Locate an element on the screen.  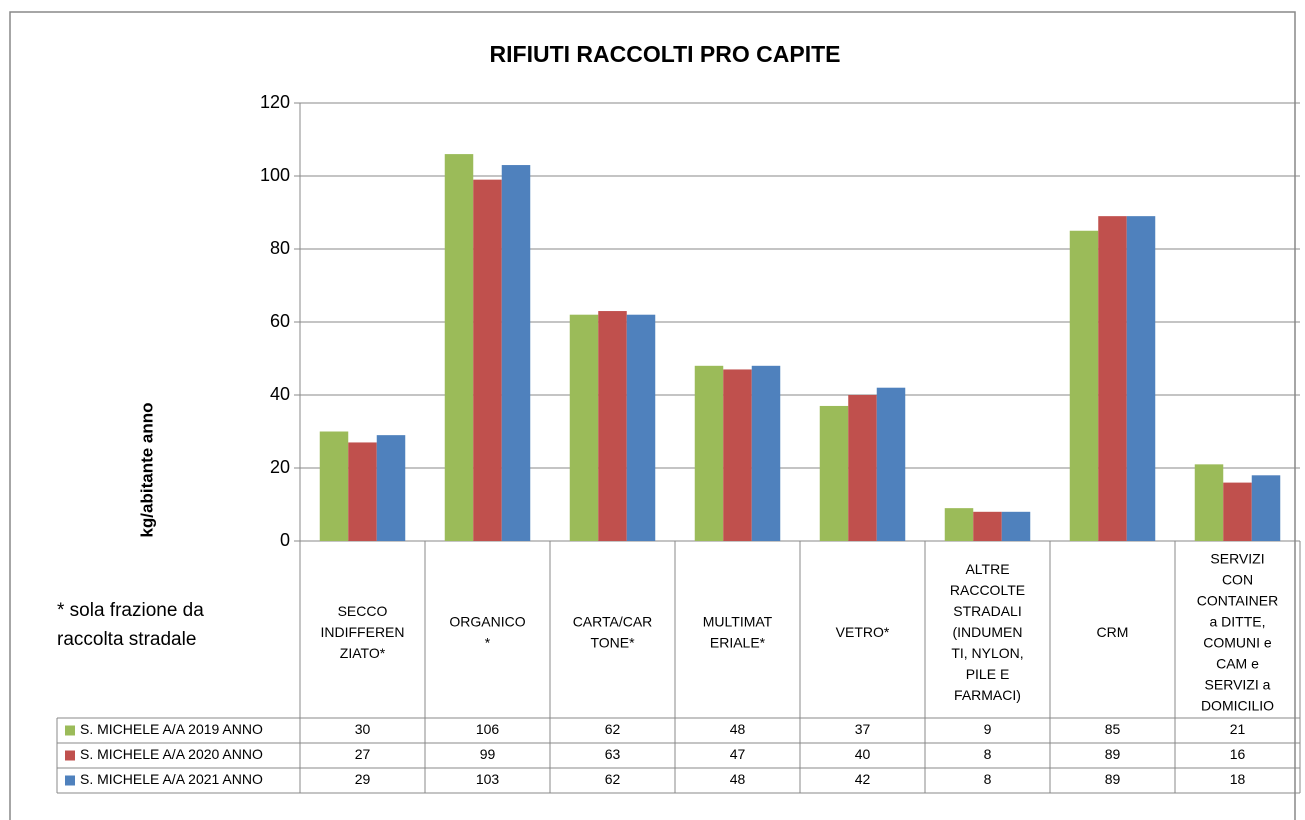
table-value: 27 is located at coordinates (363, 754).